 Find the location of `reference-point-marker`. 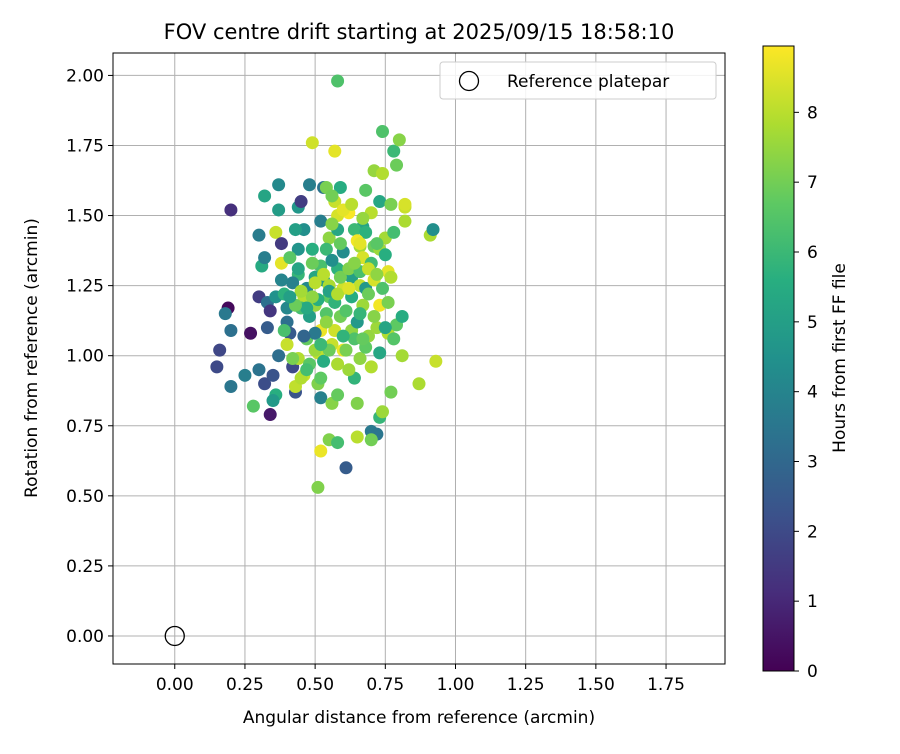

reference-point-marker is located at coordinates (174, 636).